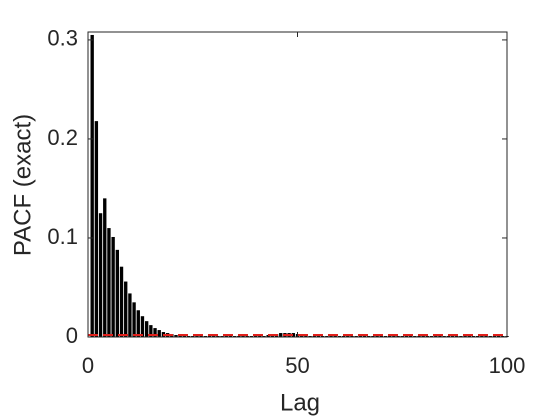  Describe the element at coordinates (62, 137) in the screenshot. I see `y-tick-label: 0.2` at that location.